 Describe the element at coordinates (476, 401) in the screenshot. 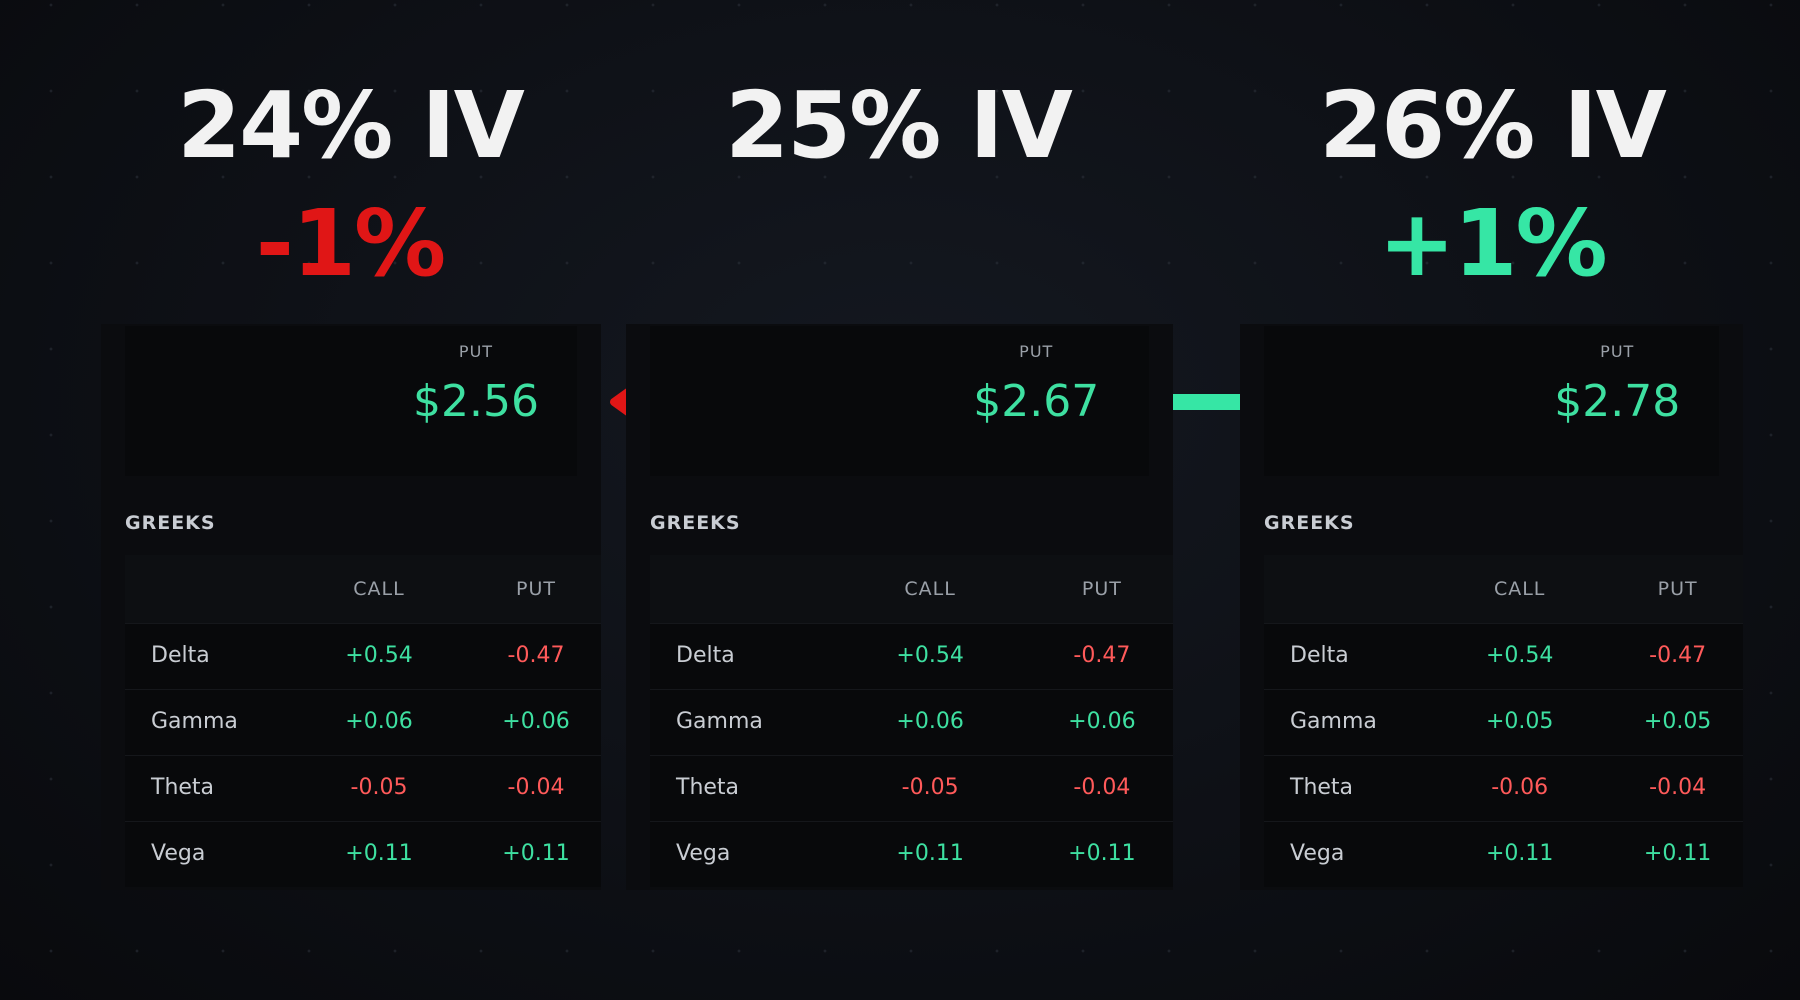

I see `put-price: $2.56` at that location.